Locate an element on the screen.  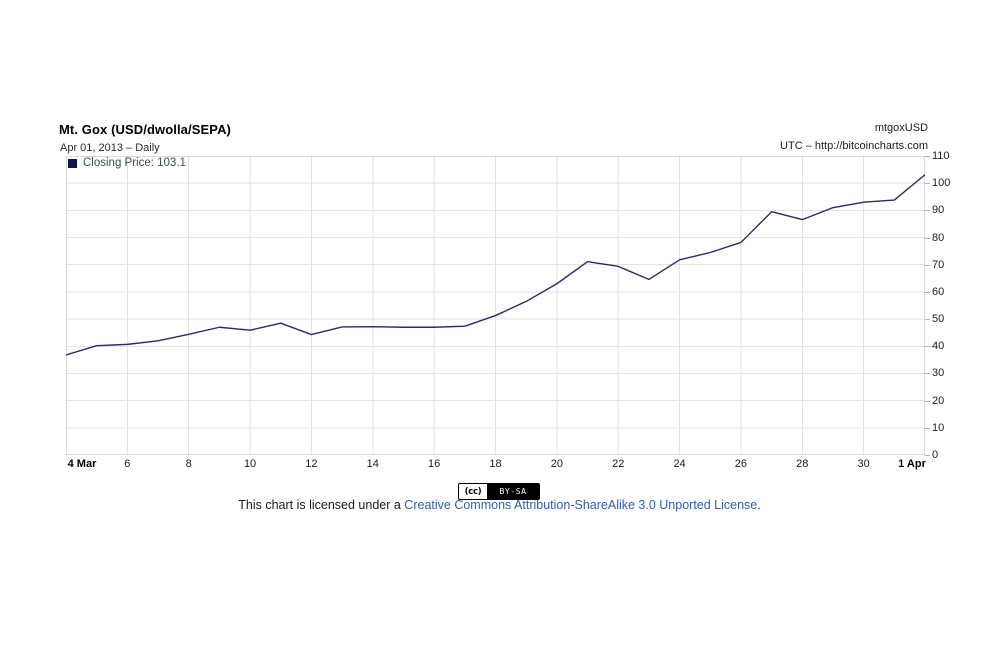
x-axis-tick-label: 12 is located at coordinates (311, 464).